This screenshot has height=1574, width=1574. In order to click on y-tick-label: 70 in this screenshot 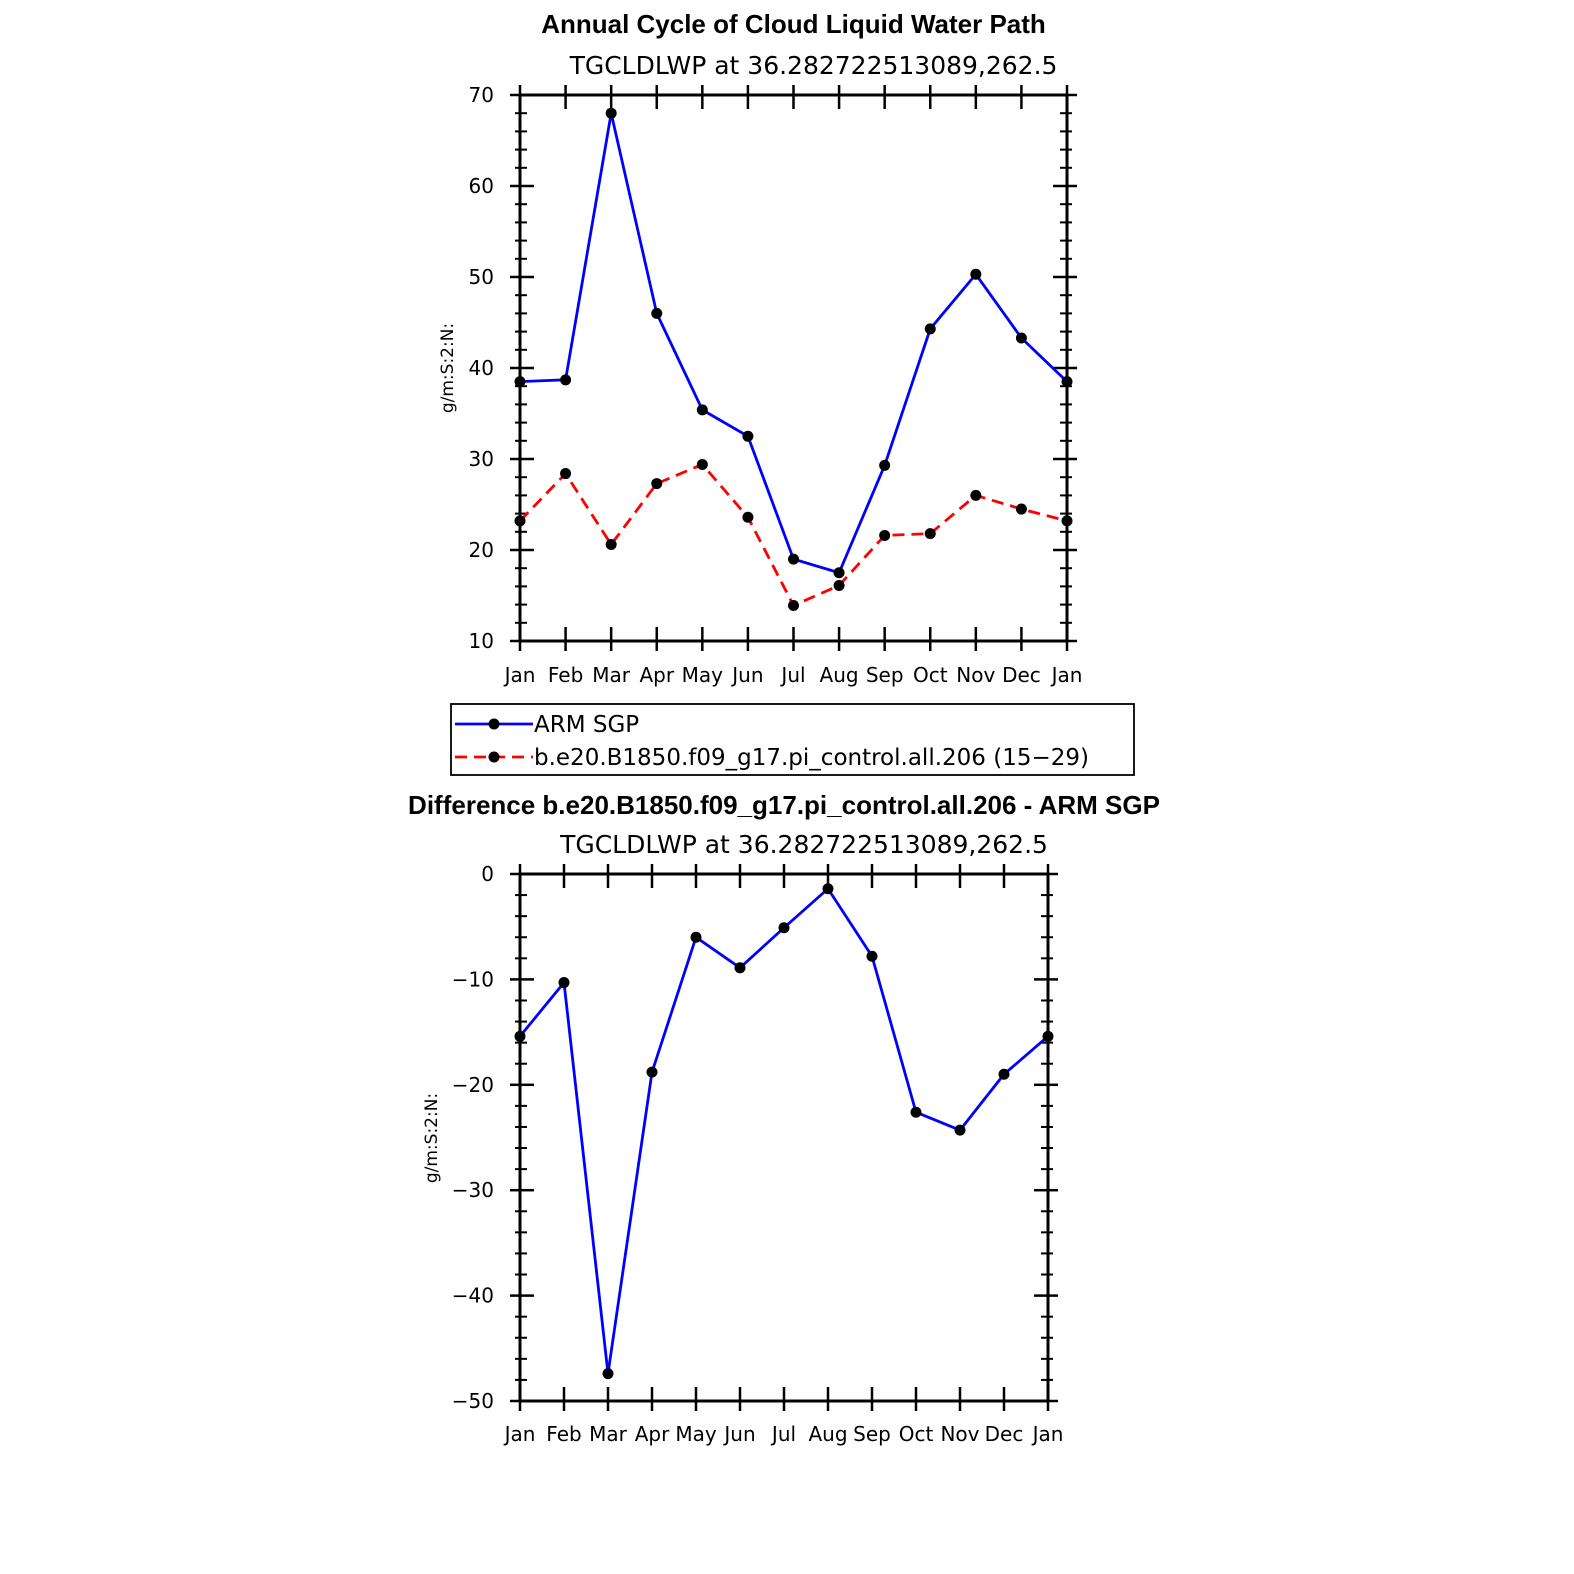, I will do `click(481, 95)`.